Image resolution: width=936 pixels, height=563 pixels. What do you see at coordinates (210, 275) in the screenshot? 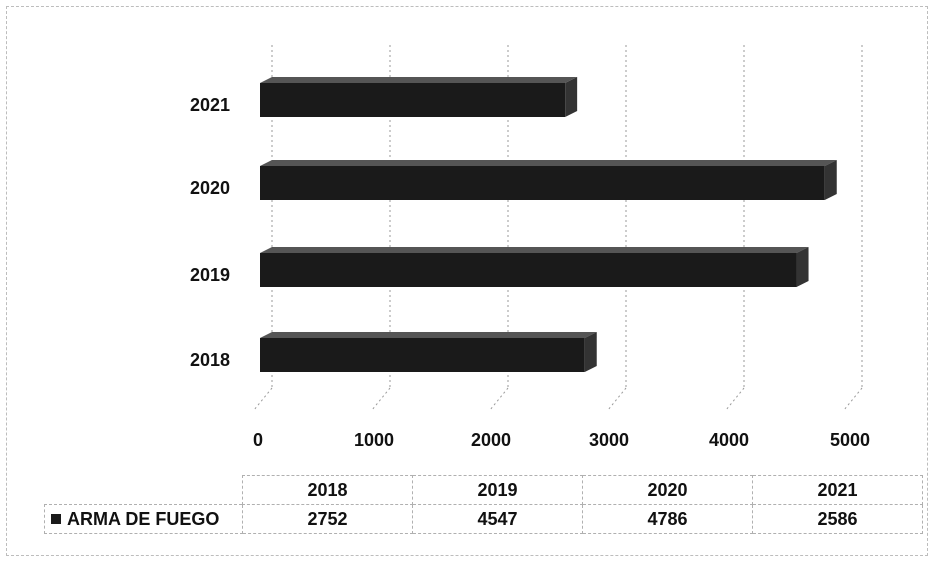
I see `category-label: 2019` at bounding box center [210, 275].